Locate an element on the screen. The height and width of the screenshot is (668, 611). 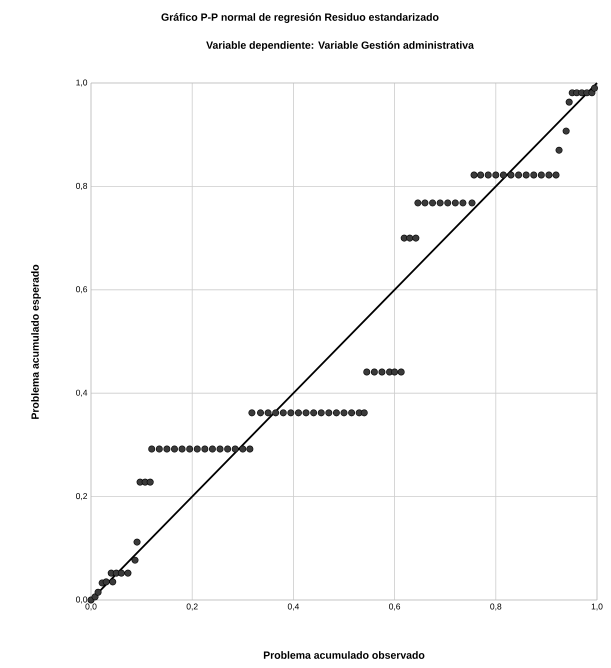
y-tick-label: 0,4 is located at coordinates (82, 393).